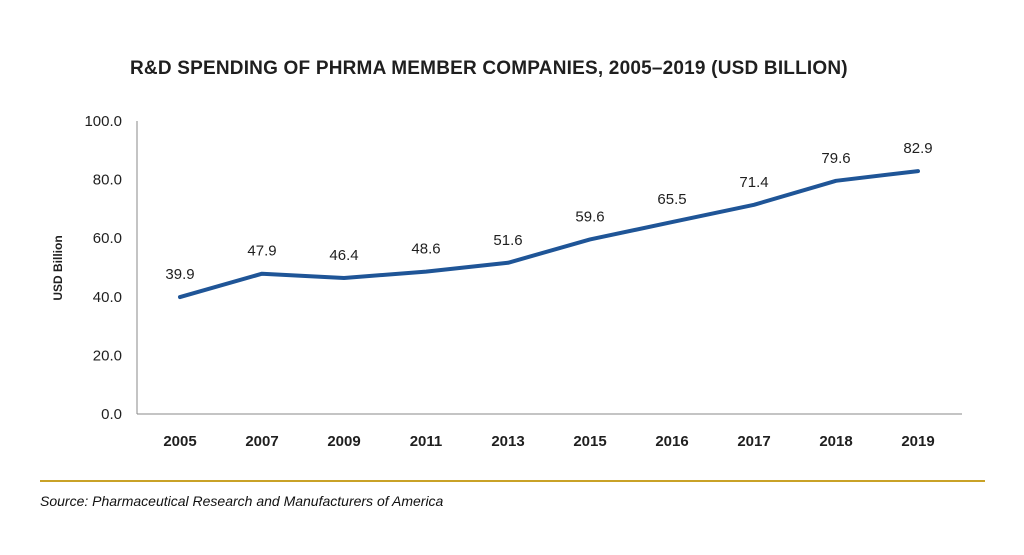  I want to click on x-tick-label: 2013, so click(507, 441).